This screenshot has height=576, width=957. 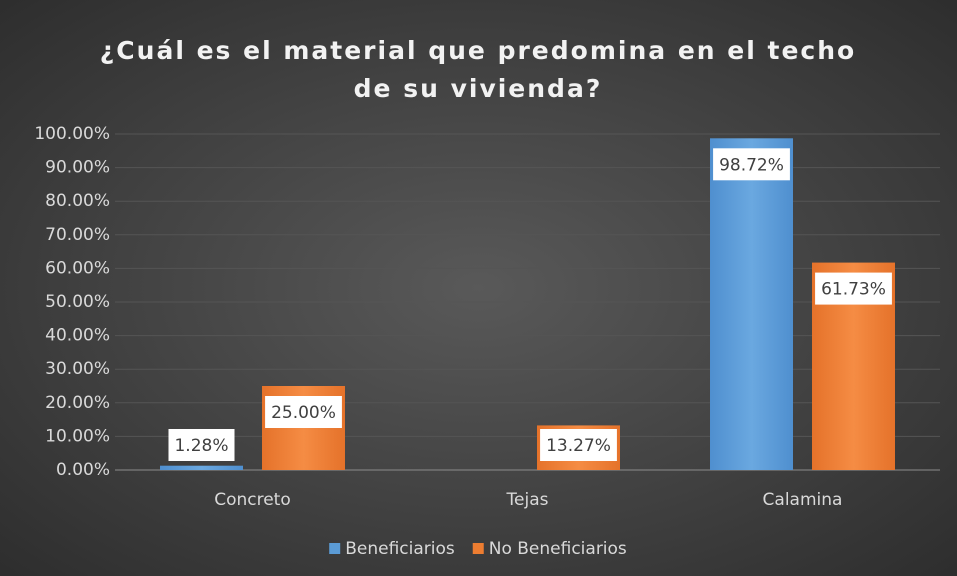 I want to click on y-tick-label: 60.00%, so click(x=77, y=268).